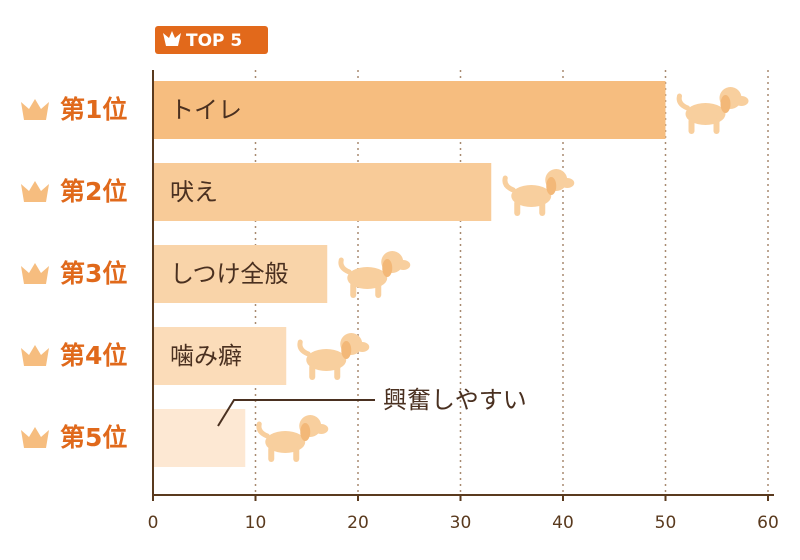 The width and height of the screenshot is (800, 560). I want to click on x-tick-label: 10, so click(256, 523).